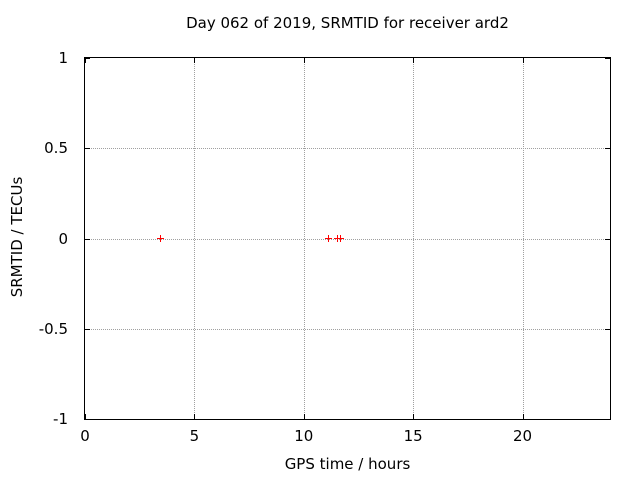  Describe the element at coordinates (60, 419) in the screenshot. I see `y-tick-label: -1` at that location.